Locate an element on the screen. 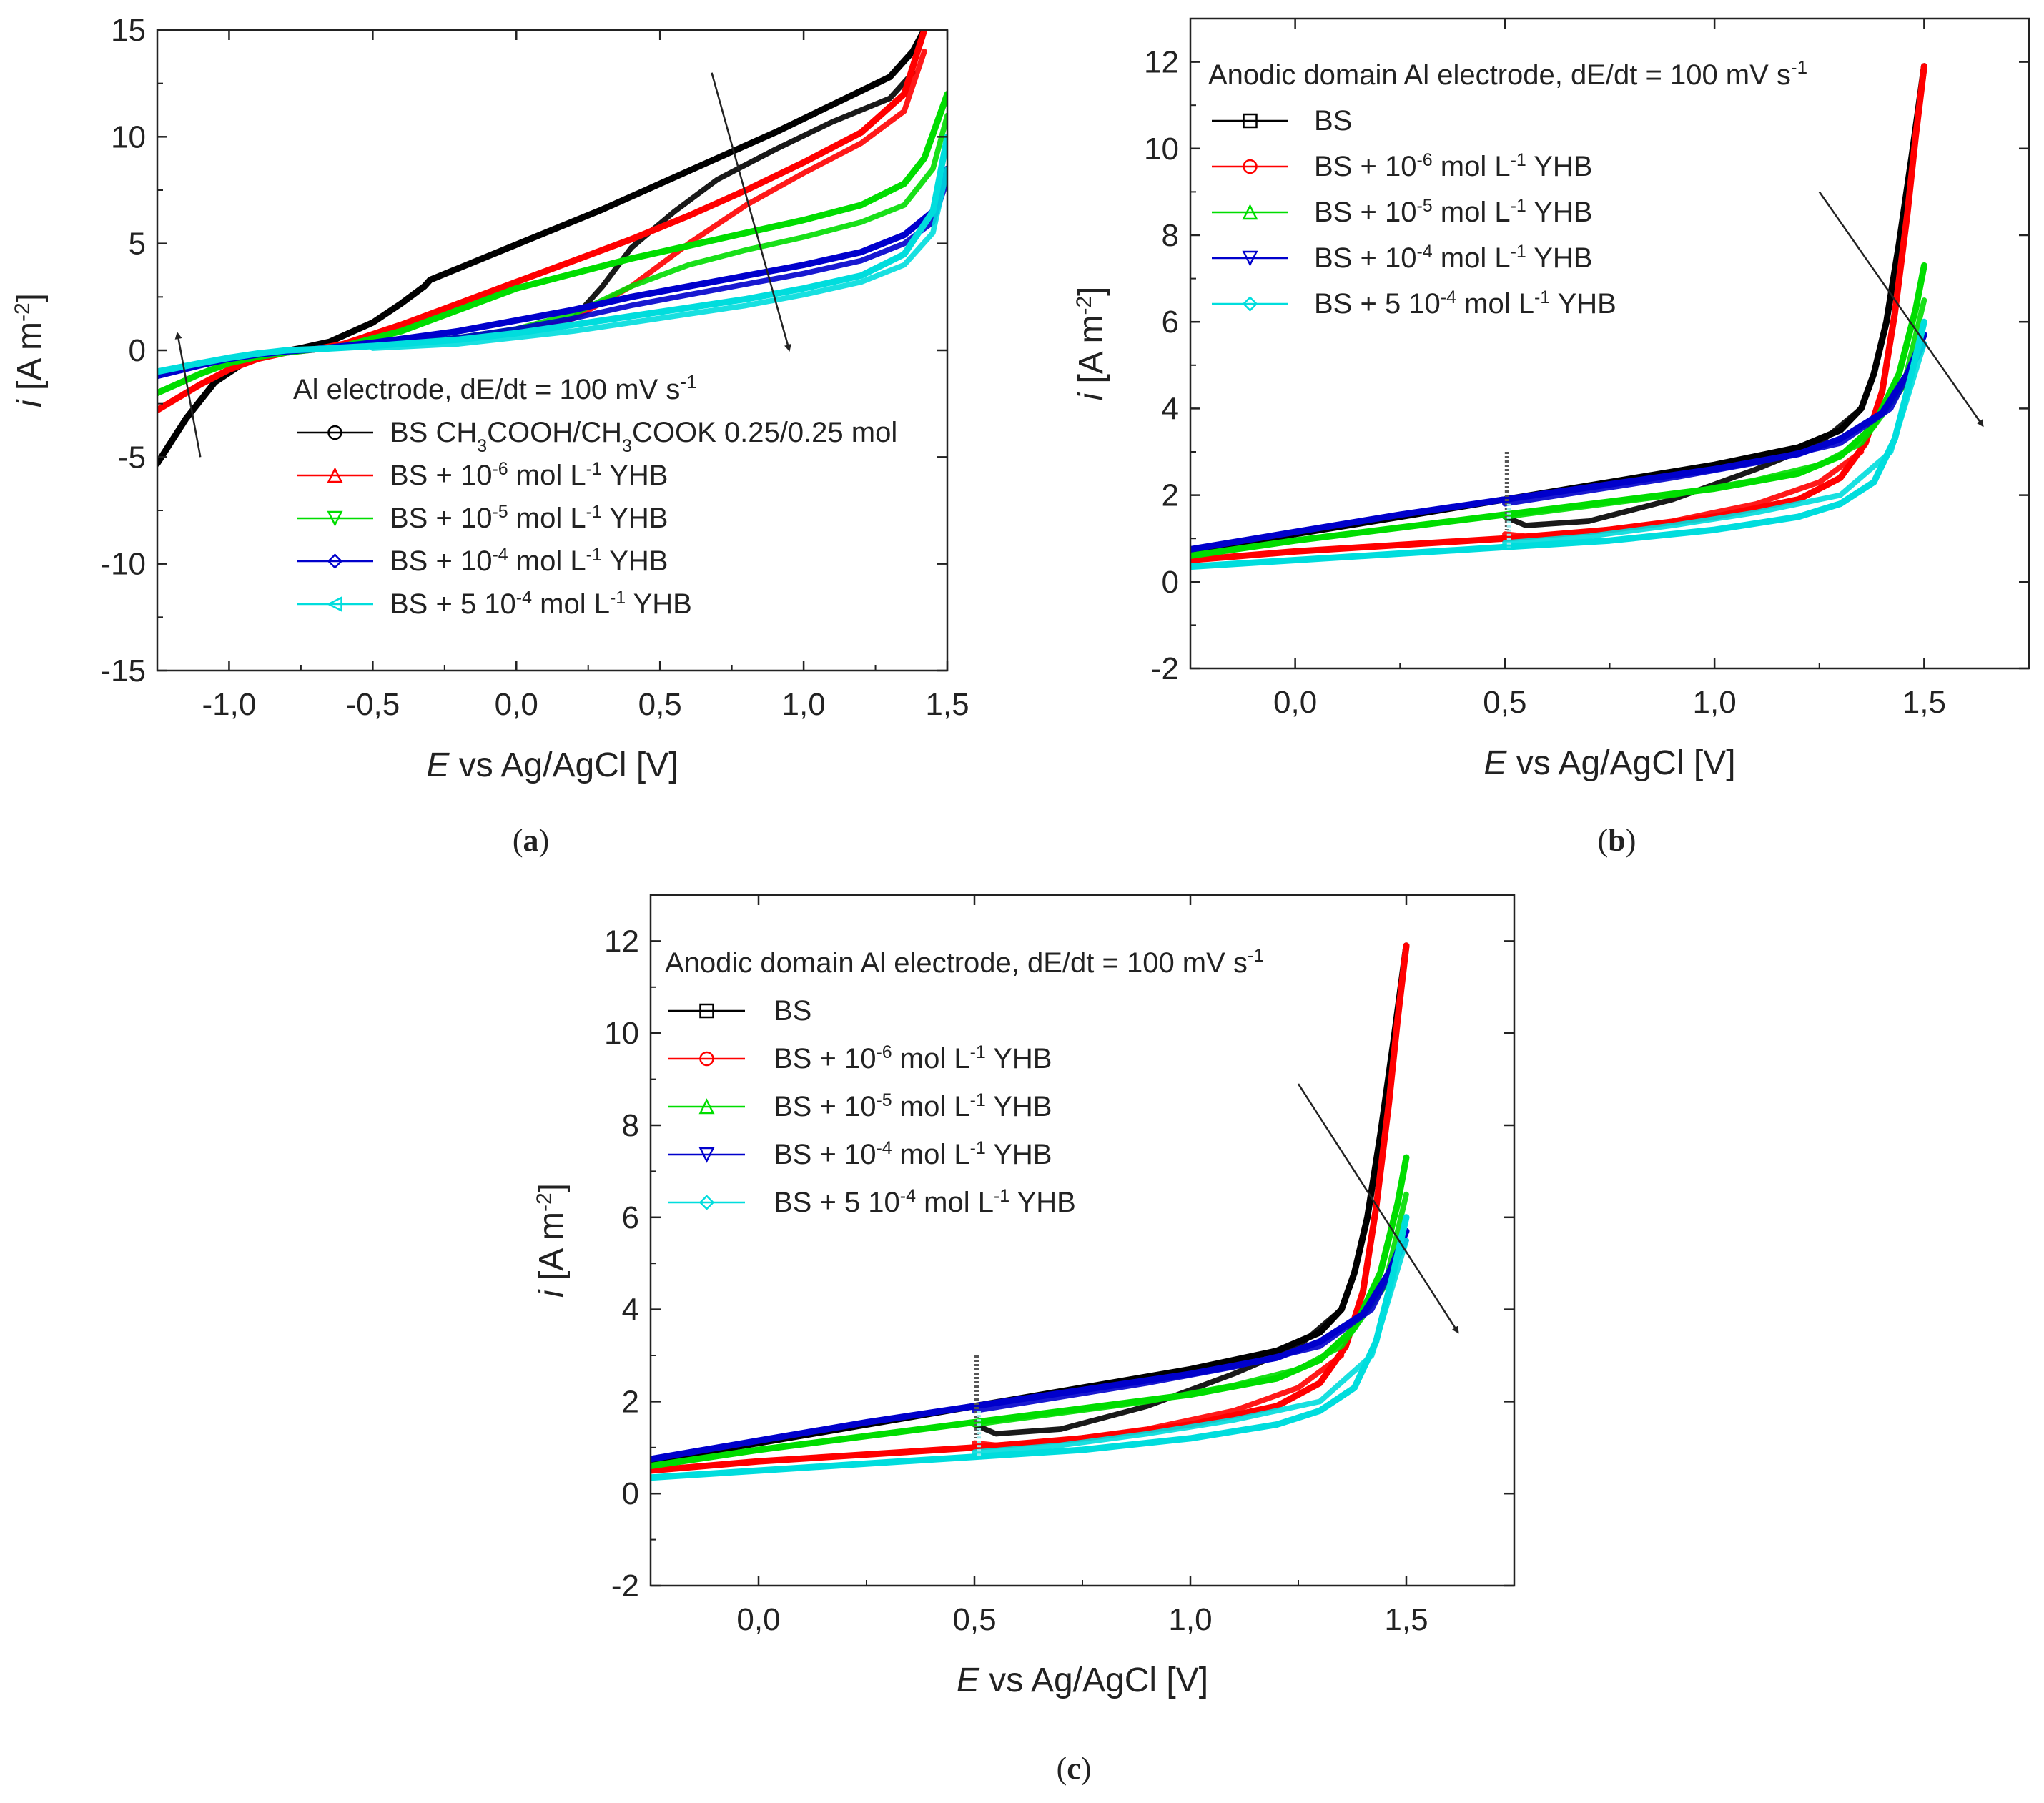 This screenshot has width=2044, height=1803. legend-label: BS CH3COOH/CH3COOK 0.25/0.25 mol is located at coordinates (643, 437).